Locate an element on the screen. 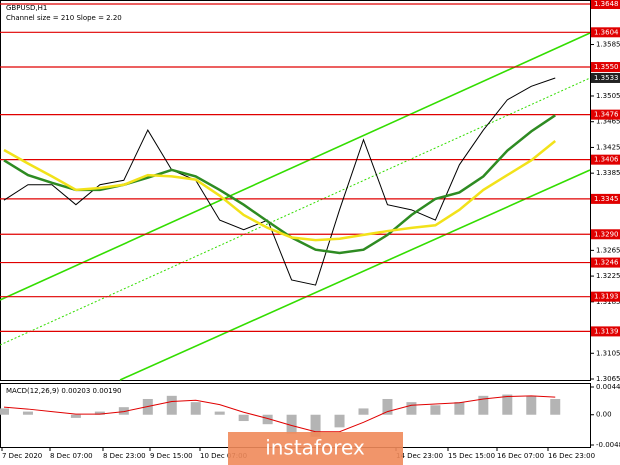 This screenshot has width=620, height=465. x-tick-label: 10 Dec 07:00 is located at coordinates (223, 456).